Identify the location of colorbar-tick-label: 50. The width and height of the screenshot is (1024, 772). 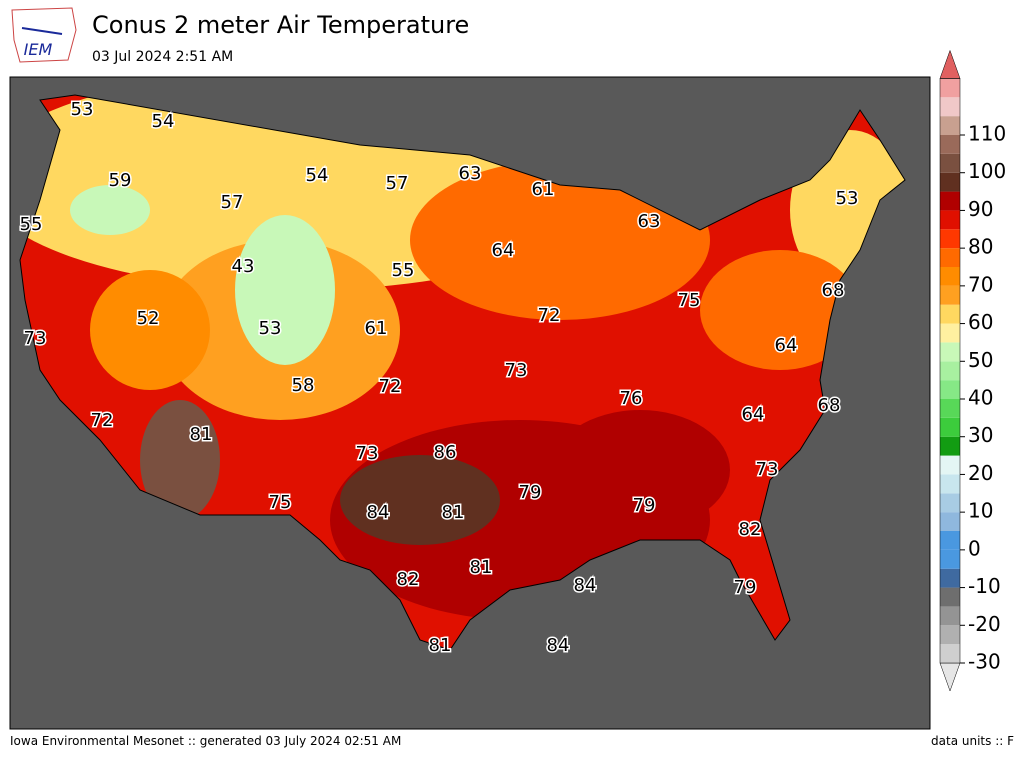
(980, 360).